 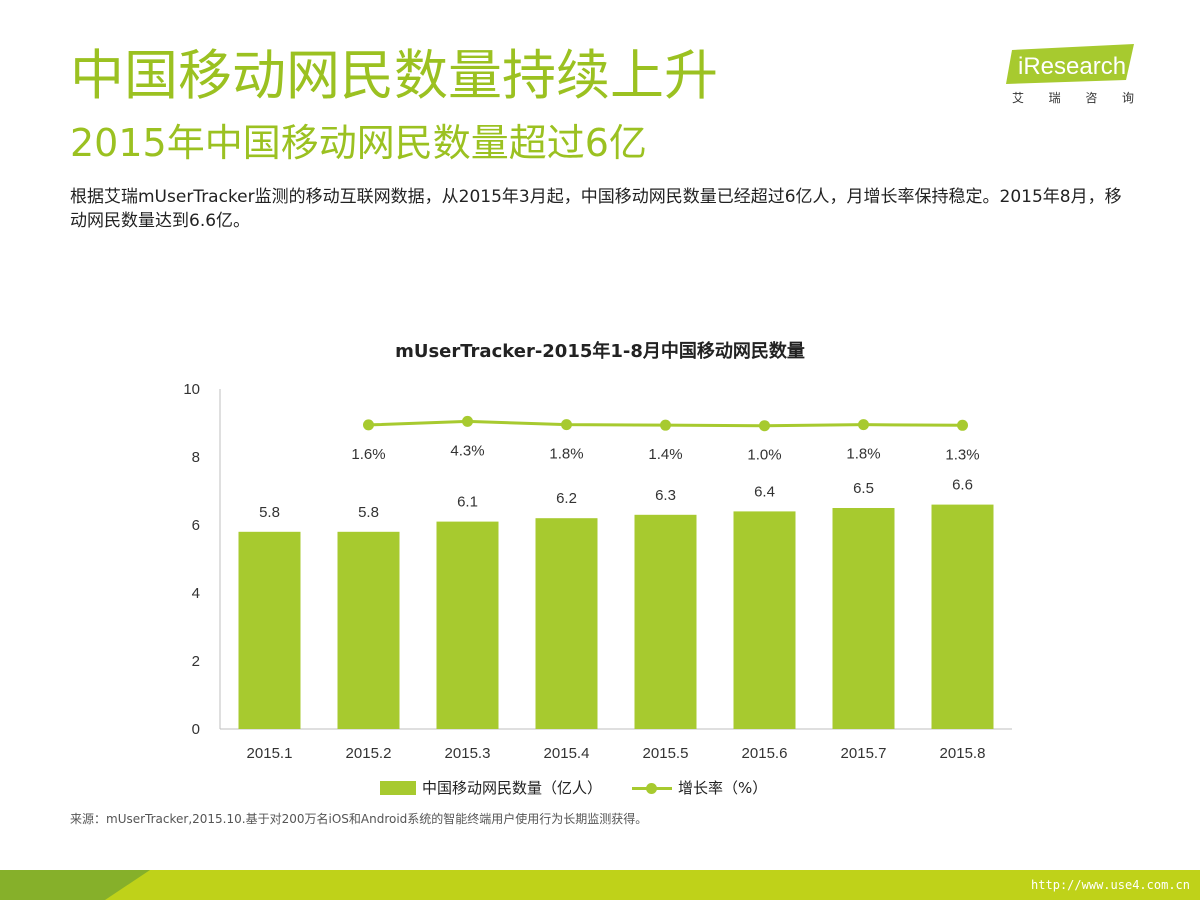 What do you see at coordinates (567, 753) in the screenshot?
I see `x-tick-label: 2015.4` at bounding box center [567, 753].